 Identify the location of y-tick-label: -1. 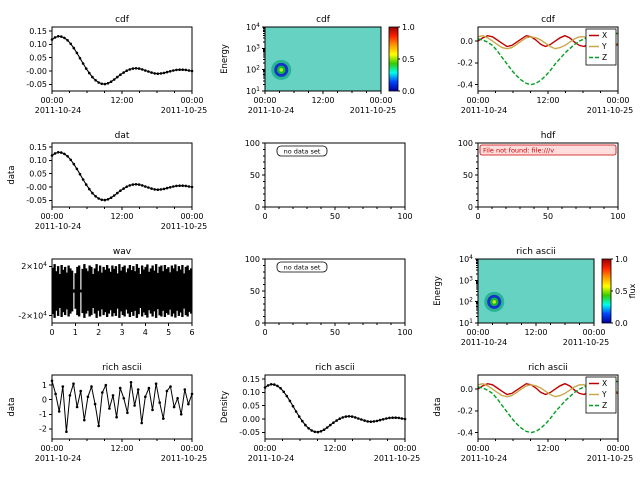
(43, 414).